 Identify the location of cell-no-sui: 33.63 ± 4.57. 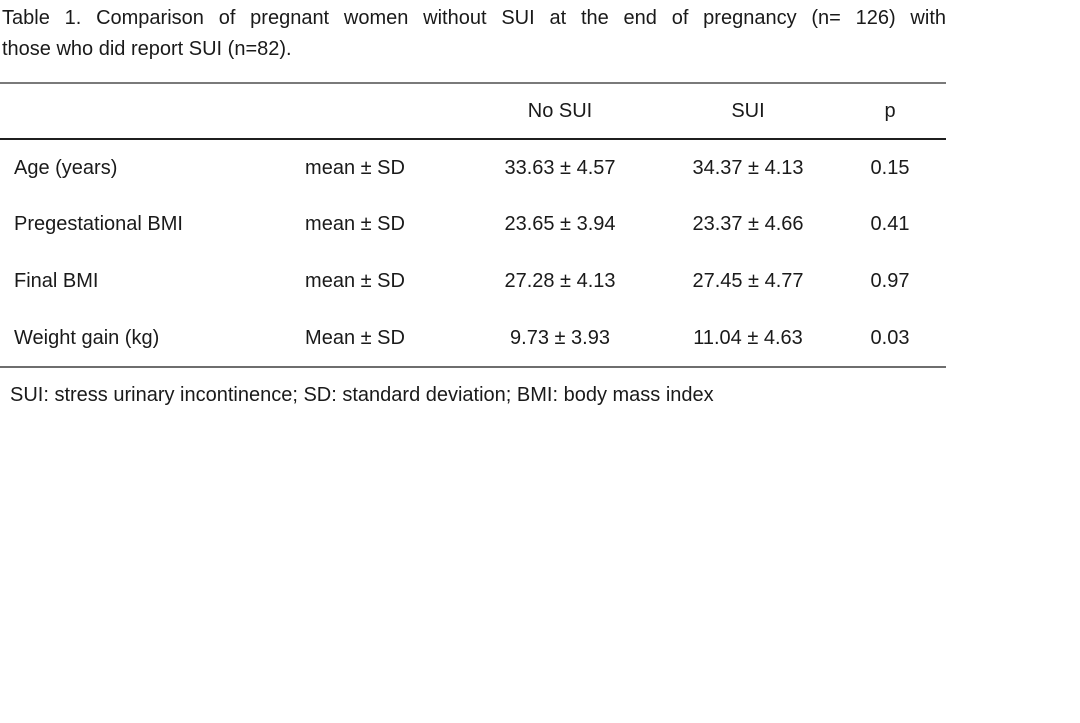
(560, 167).